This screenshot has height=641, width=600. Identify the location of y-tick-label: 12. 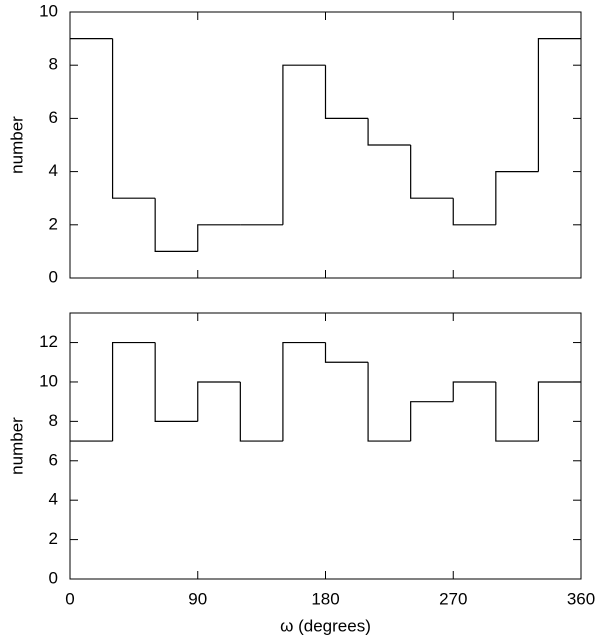
(48, 341).